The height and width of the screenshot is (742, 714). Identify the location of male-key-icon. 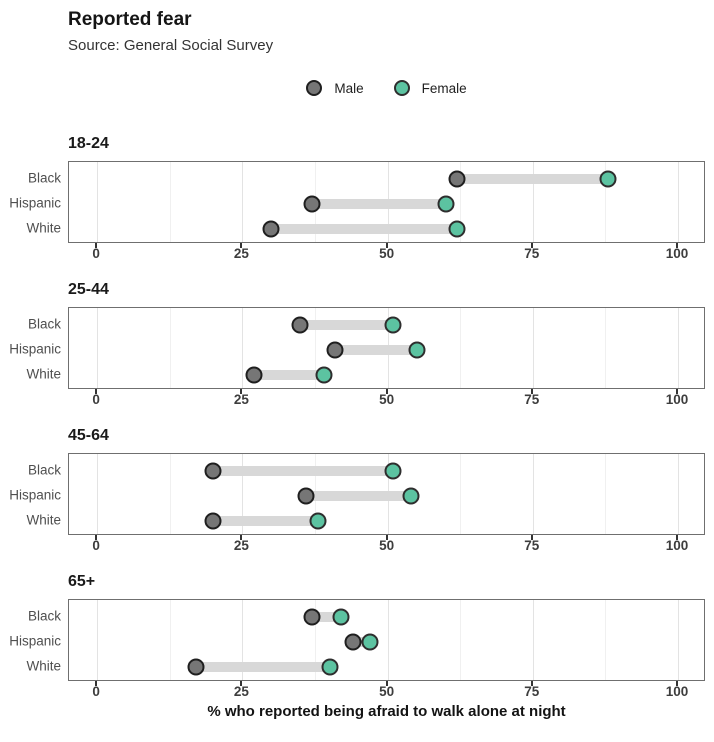
(314, 88).